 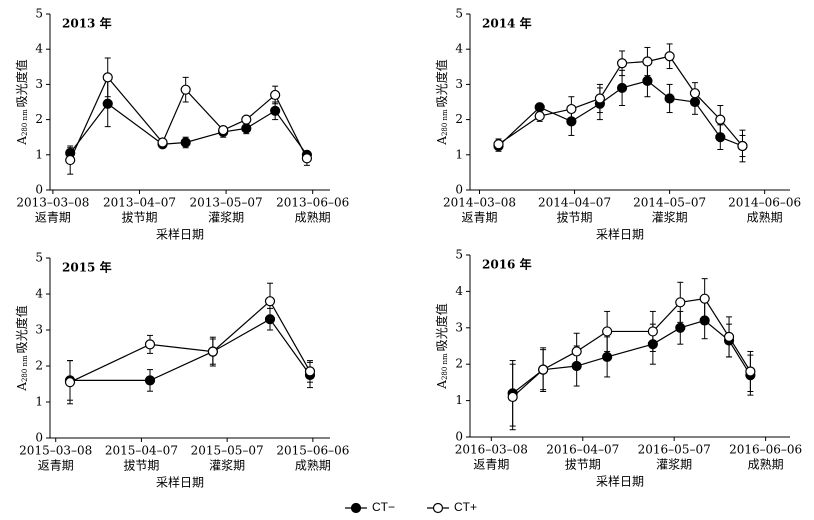 What do you see at coordinates (479, 203) in the screenshot?
I see `x-tick-label: 2014–03–08` at bounding box center [479, 203].